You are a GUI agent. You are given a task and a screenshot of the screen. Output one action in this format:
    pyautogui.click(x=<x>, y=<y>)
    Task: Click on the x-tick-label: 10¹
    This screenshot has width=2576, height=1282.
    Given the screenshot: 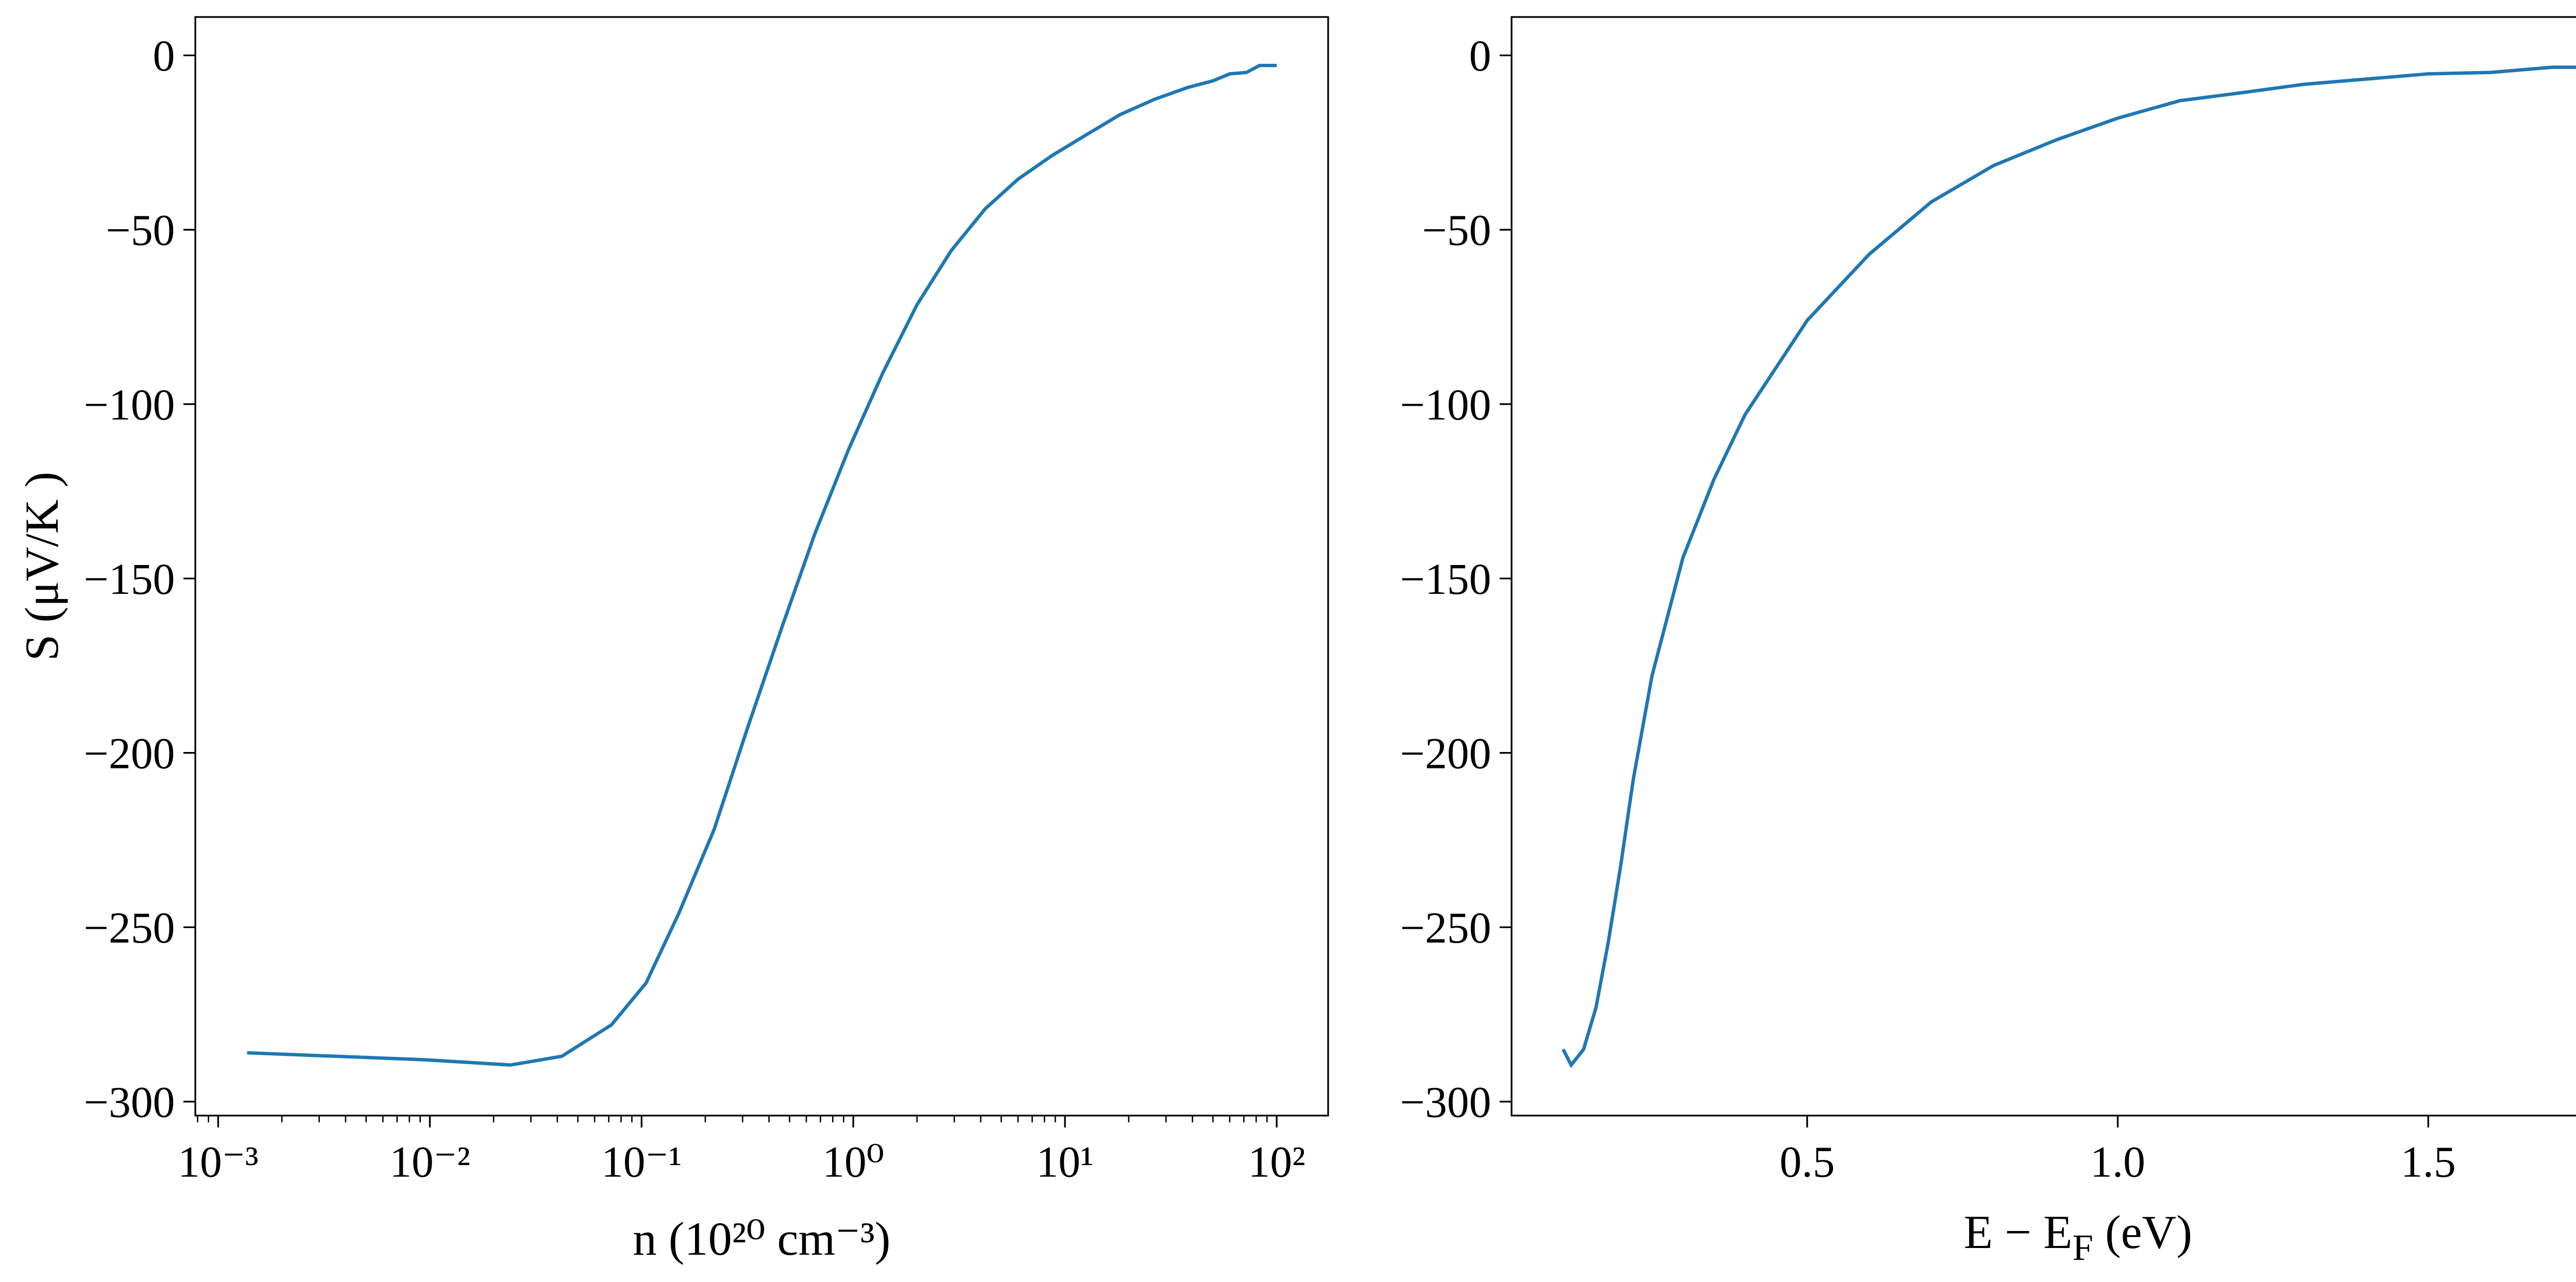 What is the action you would take?
    pyautogui.click(x=1064, y=1163)
    